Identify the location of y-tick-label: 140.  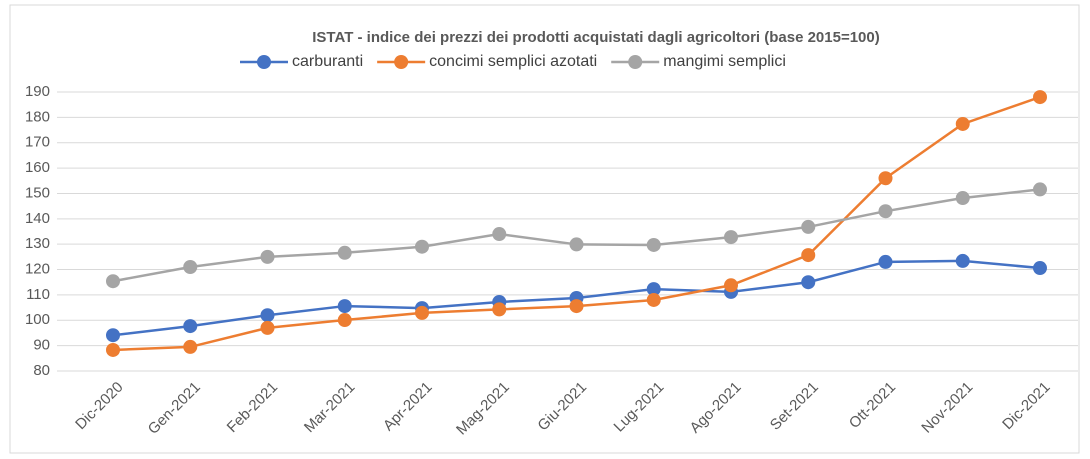
(37, 218).